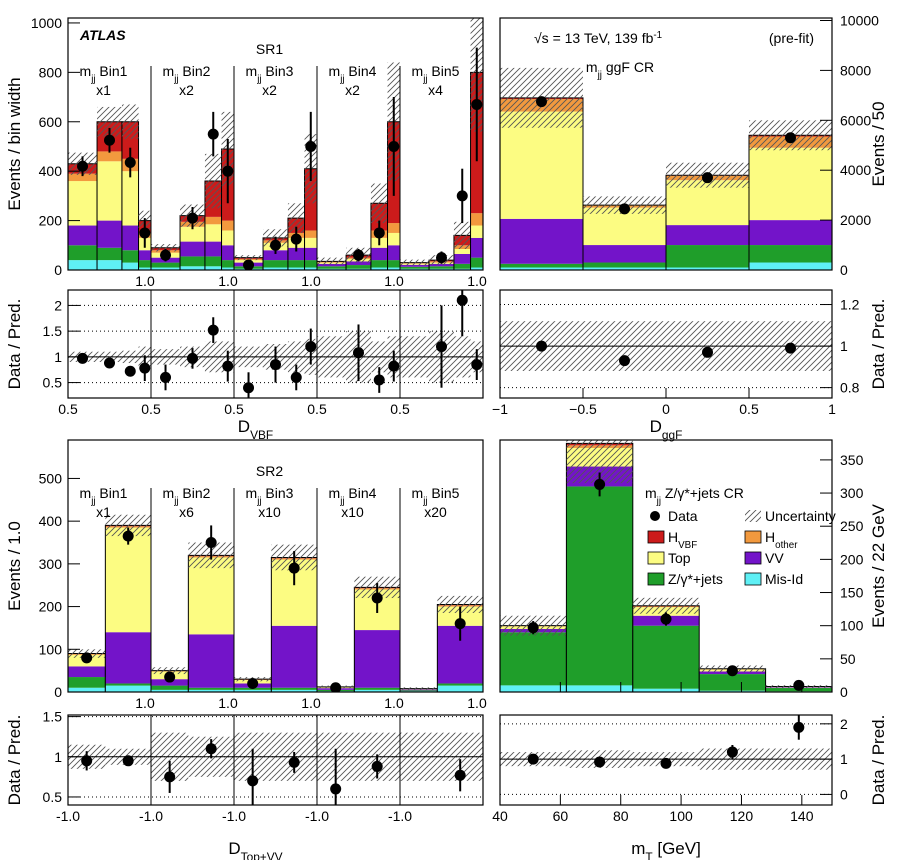 The image size is (898, 860). Describe the element at coordinates (436, 496) in the screenshot. I see `region-label: mjj Bin5` at that location.